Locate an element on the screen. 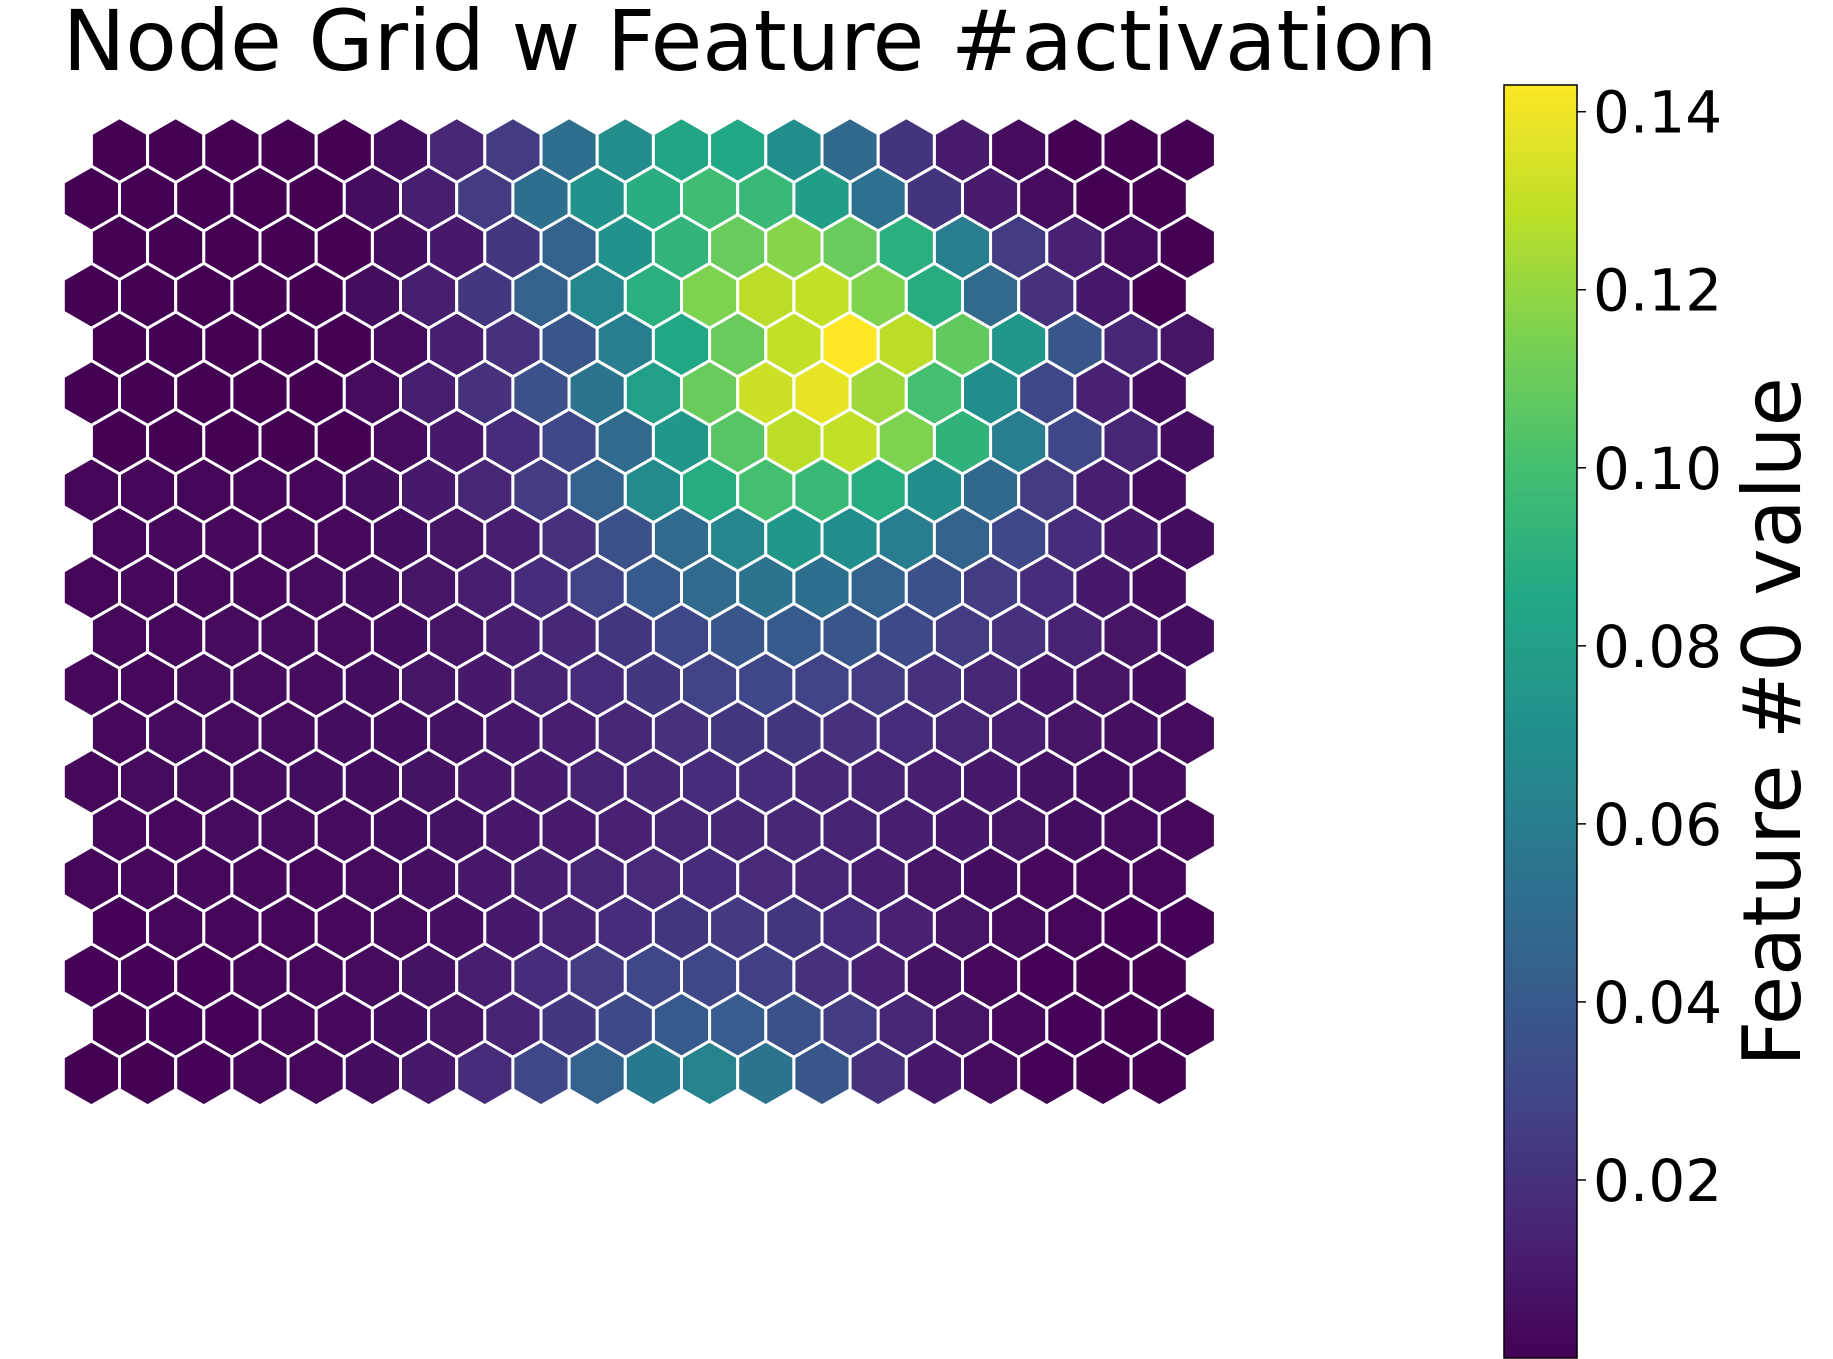 Image resolution: width=1833 pixels, height=1359 pixels. hex-cell is located at coordinates (1159, 1073).